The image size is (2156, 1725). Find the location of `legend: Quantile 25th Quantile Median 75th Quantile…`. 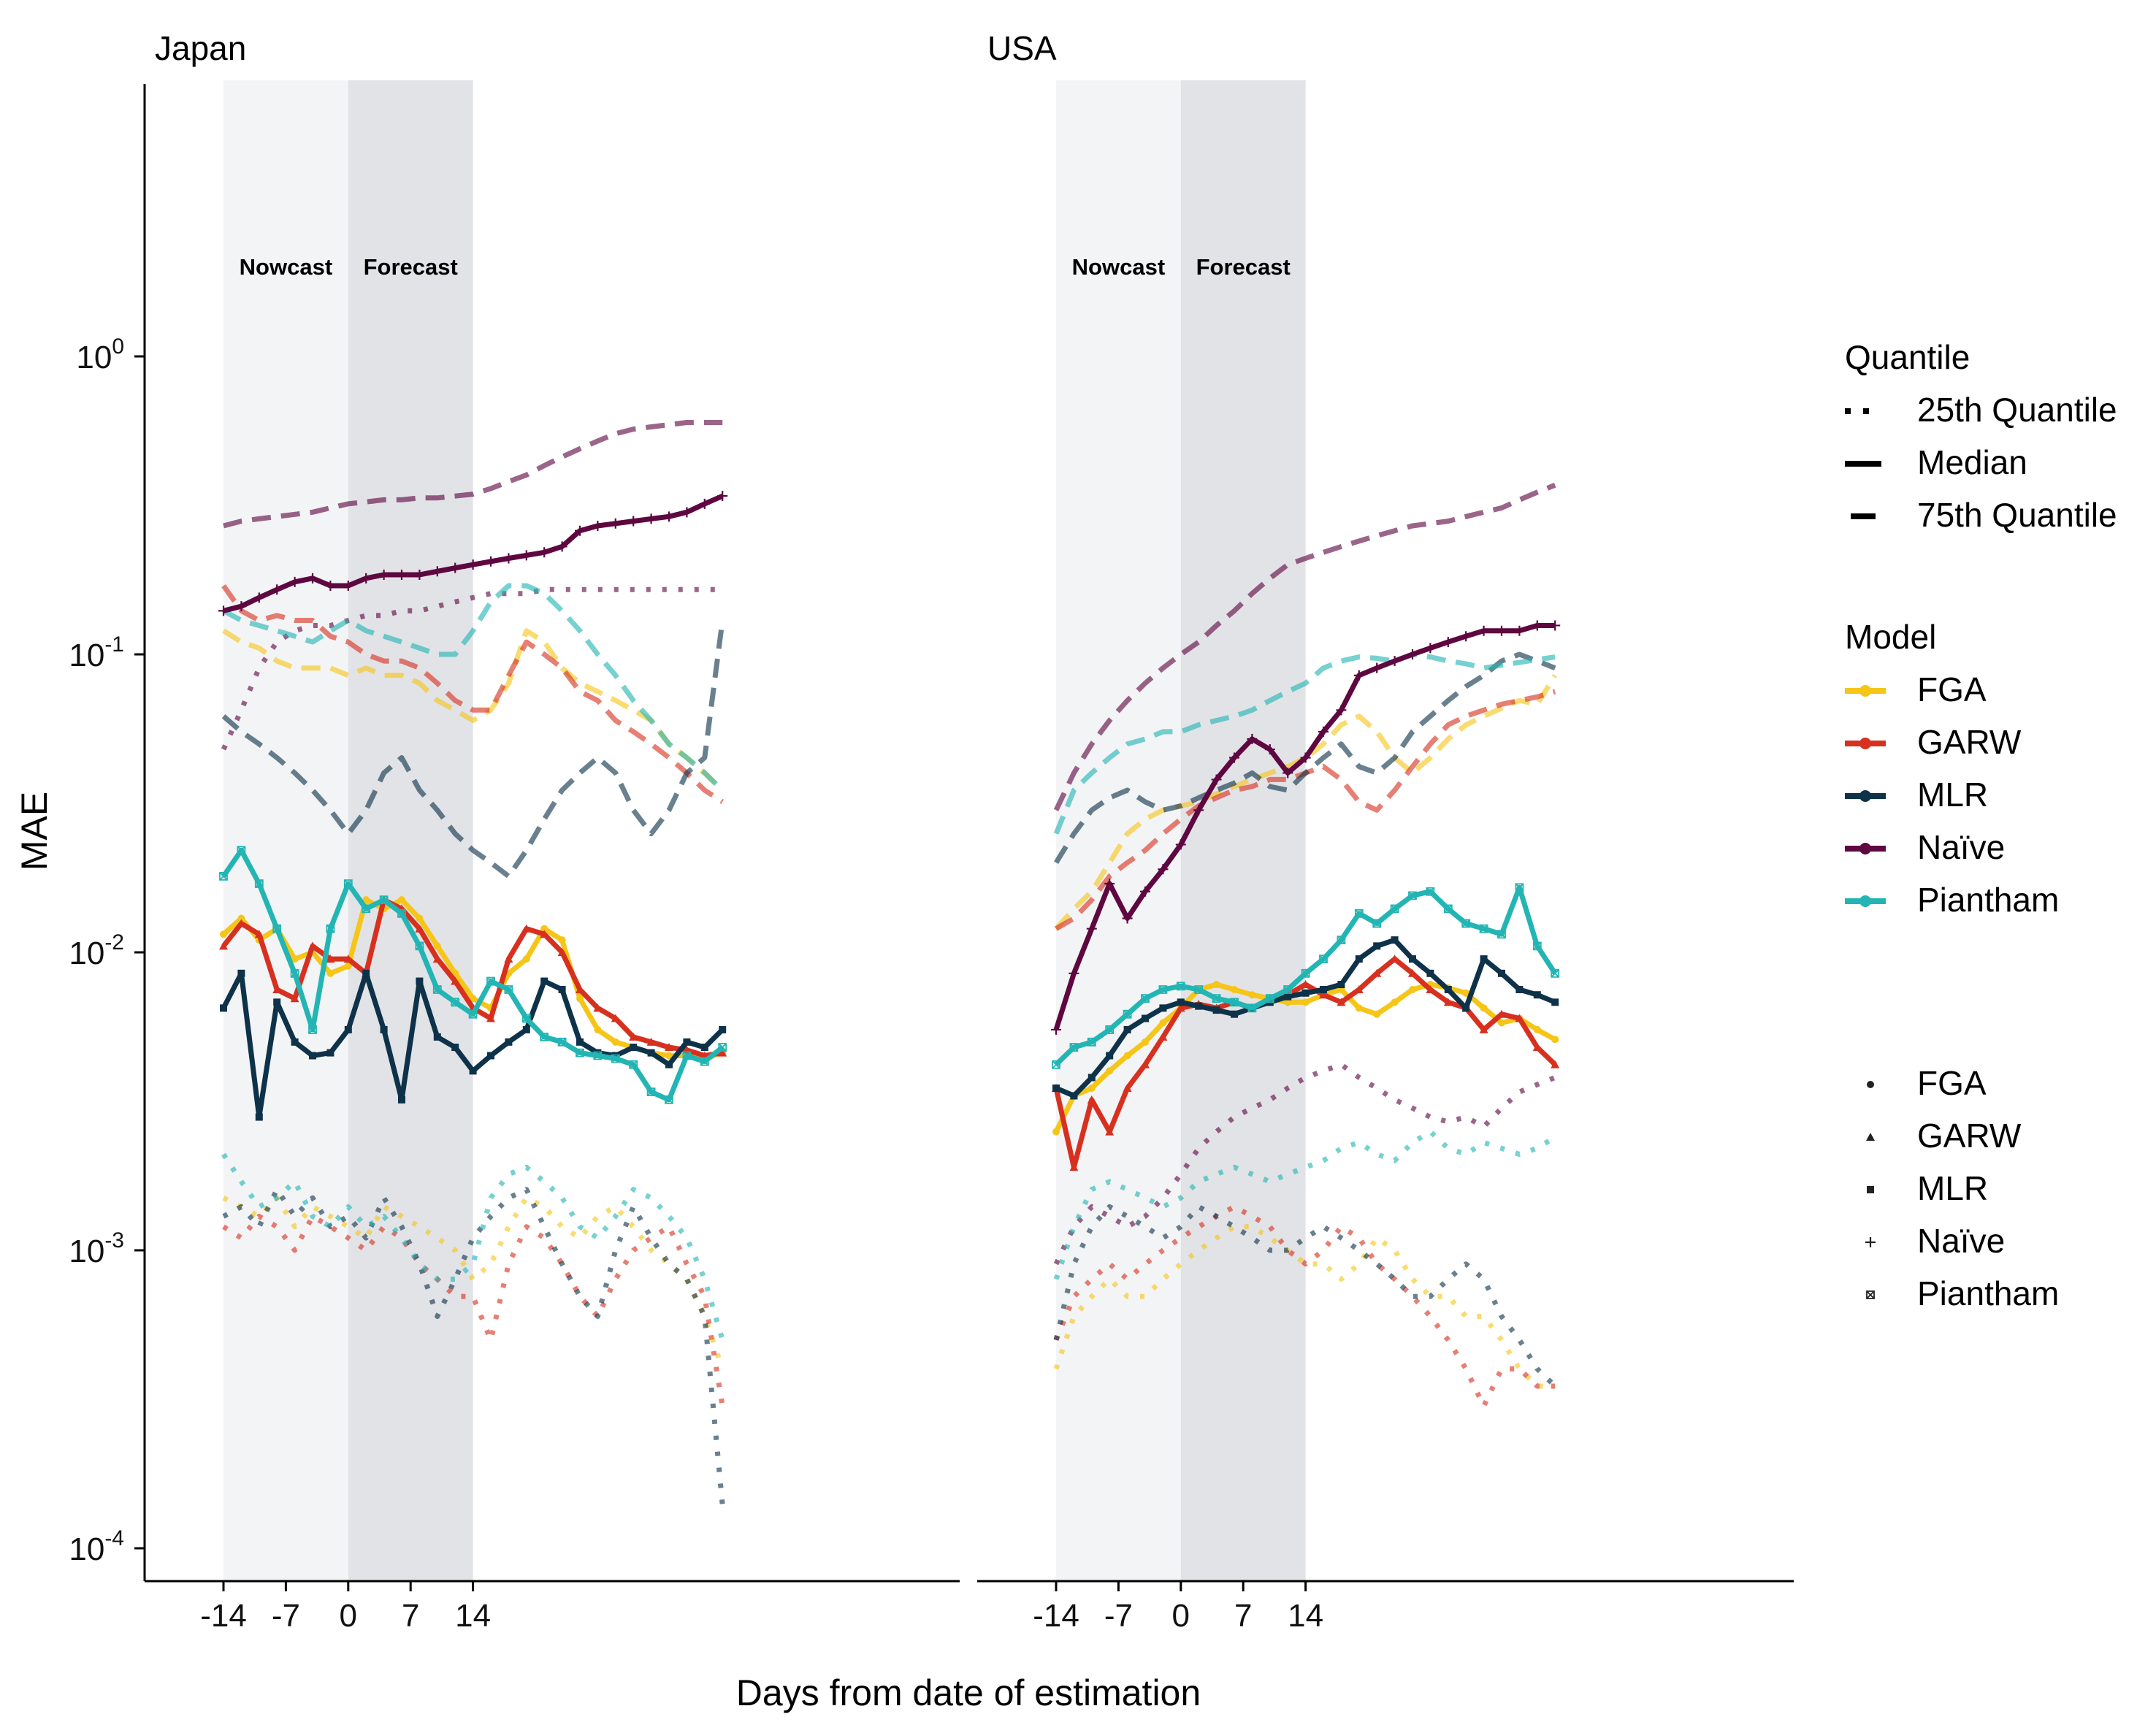

legend: Quantile 25th Quantile Median 75th Quantile… is located at coordinates (1981, 825).